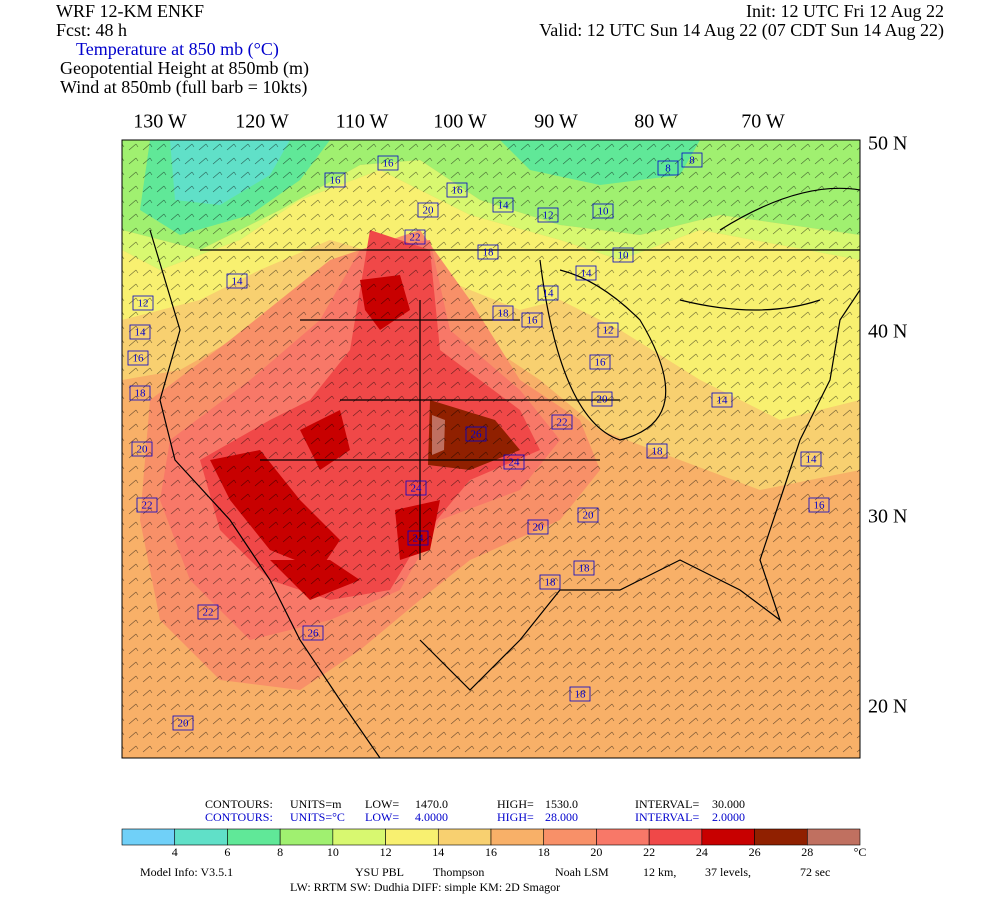  What do you see at coordinates (561, 804) in the screenshot?
I see `contour-info: 1530.0` at bounding box center [561, 804].